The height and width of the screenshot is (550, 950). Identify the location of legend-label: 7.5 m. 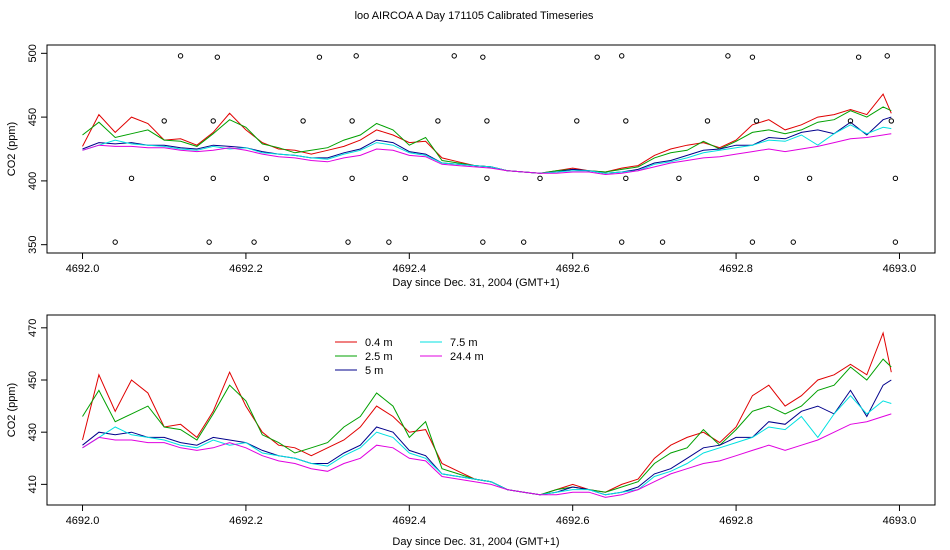
(464, 343).